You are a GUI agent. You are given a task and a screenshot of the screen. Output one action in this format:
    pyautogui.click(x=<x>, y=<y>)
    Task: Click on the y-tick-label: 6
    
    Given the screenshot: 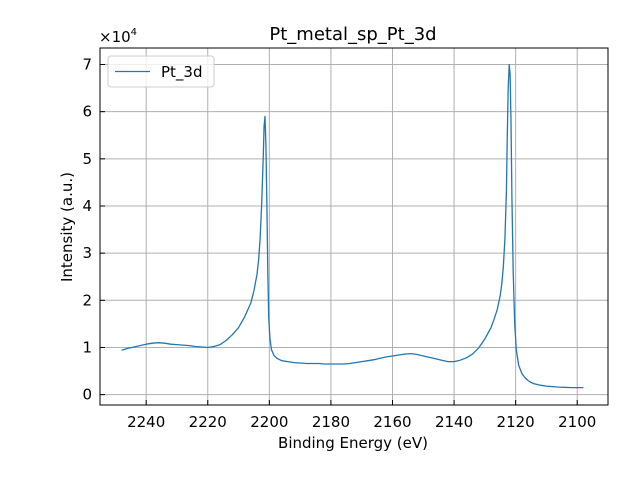 What is the action you would take?
    pyautogui.click(x=87, y=112)
    